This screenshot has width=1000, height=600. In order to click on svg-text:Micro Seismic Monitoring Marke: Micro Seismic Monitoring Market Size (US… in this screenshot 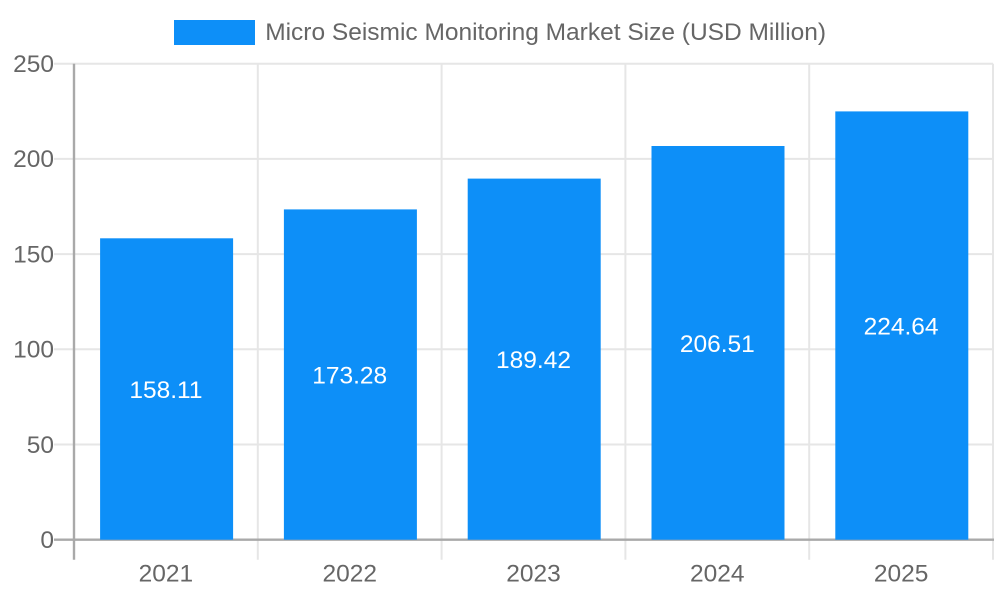, I will do `click(545, 32)`.